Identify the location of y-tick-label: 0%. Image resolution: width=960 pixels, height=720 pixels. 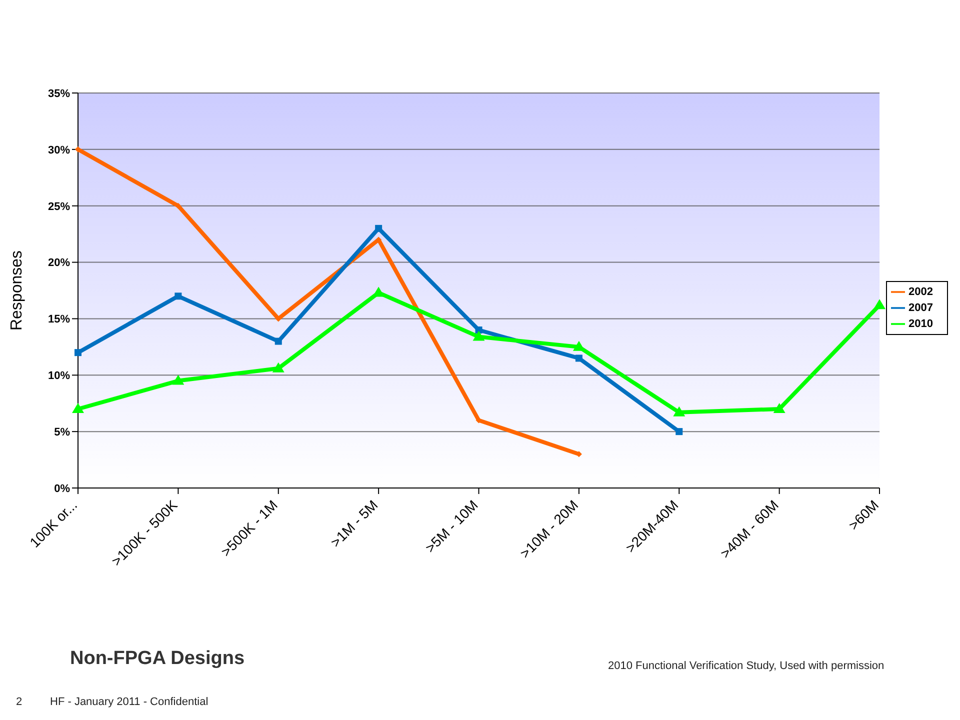
(62, 488).